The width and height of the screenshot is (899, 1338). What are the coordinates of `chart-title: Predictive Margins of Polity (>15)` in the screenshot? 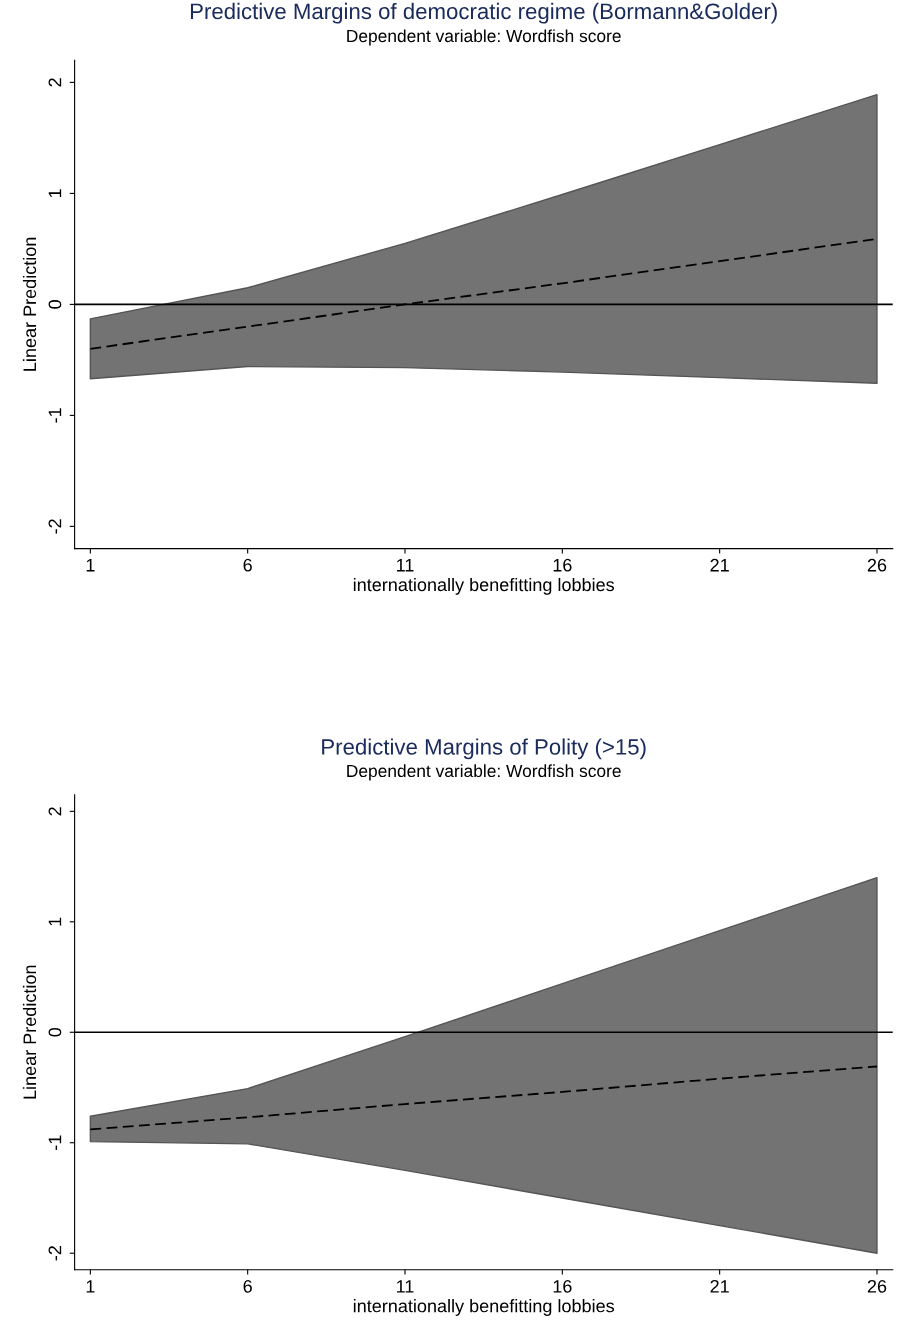 It's located at (484, 749).